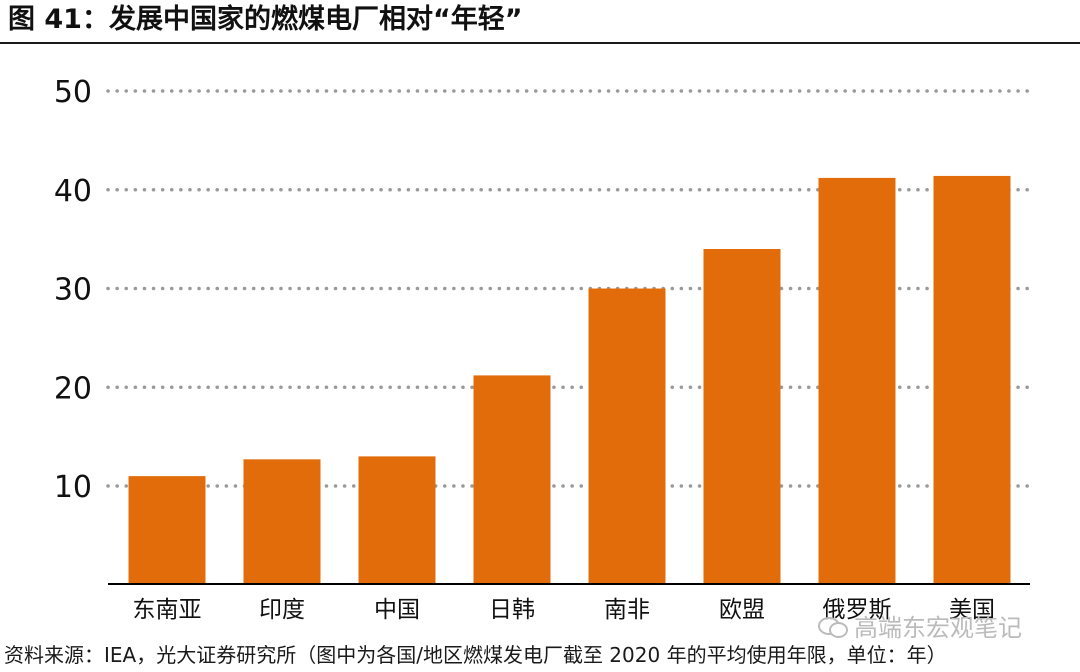 This screenshot has width=1080, height=672. What do you see at coordinates (73, 92) in the screenshot?
I see `y-tick-label: 50` at bounding box center [73, 92].